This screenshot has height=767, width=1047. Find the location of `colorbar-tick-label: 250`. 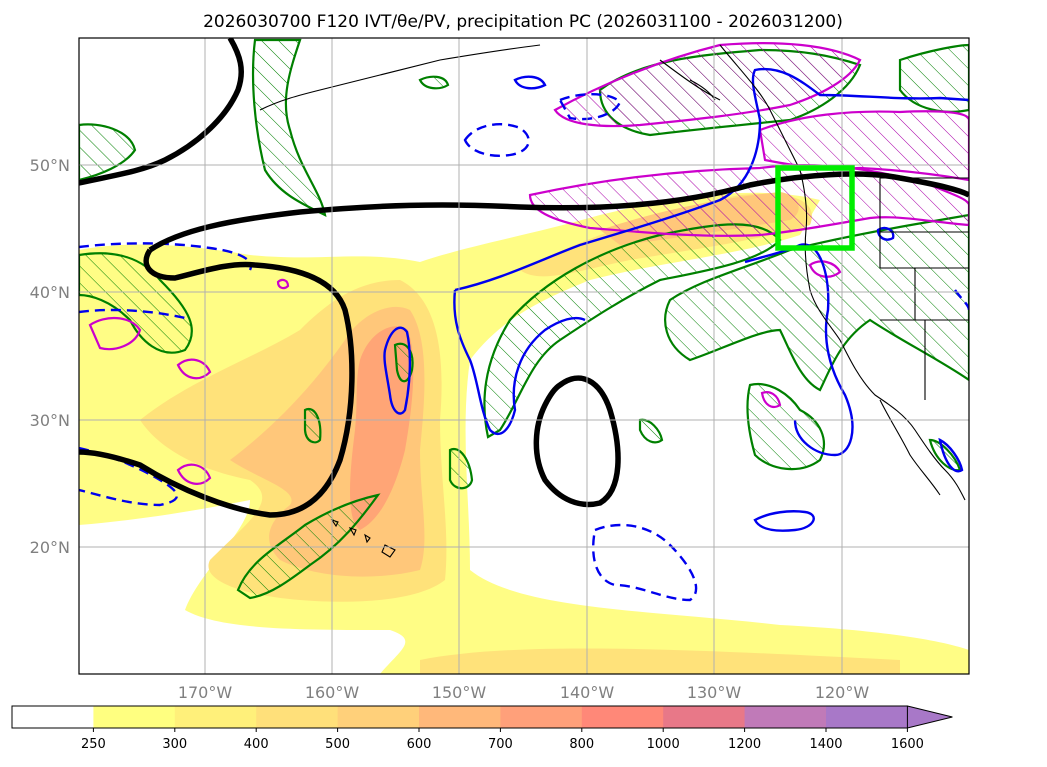

colorbar-tick-label: 250 is located at coordinates (93, 744).